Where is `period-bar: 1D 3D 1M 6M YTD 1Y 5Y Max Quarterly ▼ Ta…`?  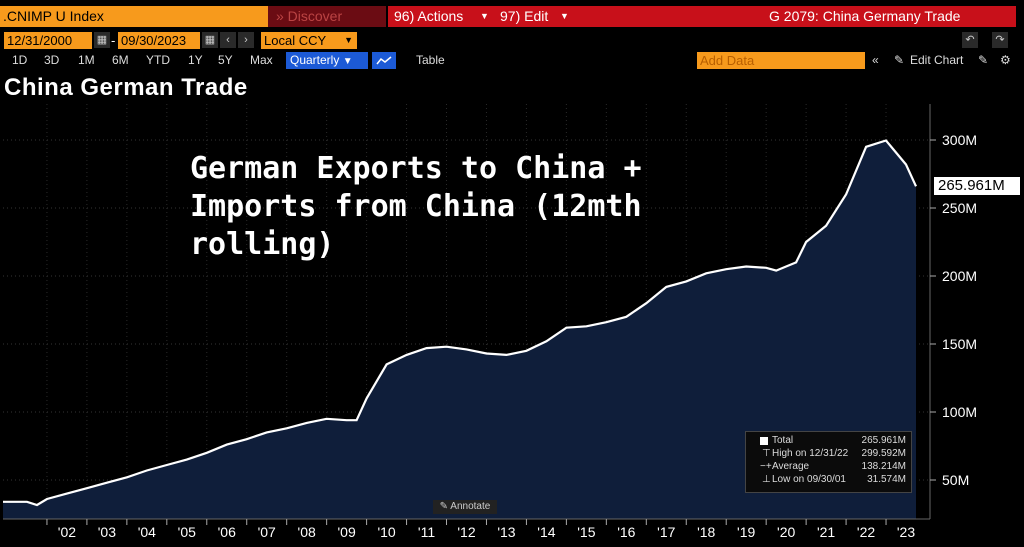
period-bar: 1D 3D 1M 6M YTD 1Y 5Y Max Quarterly ▼ Ta… is located at coordinates (512, 60).